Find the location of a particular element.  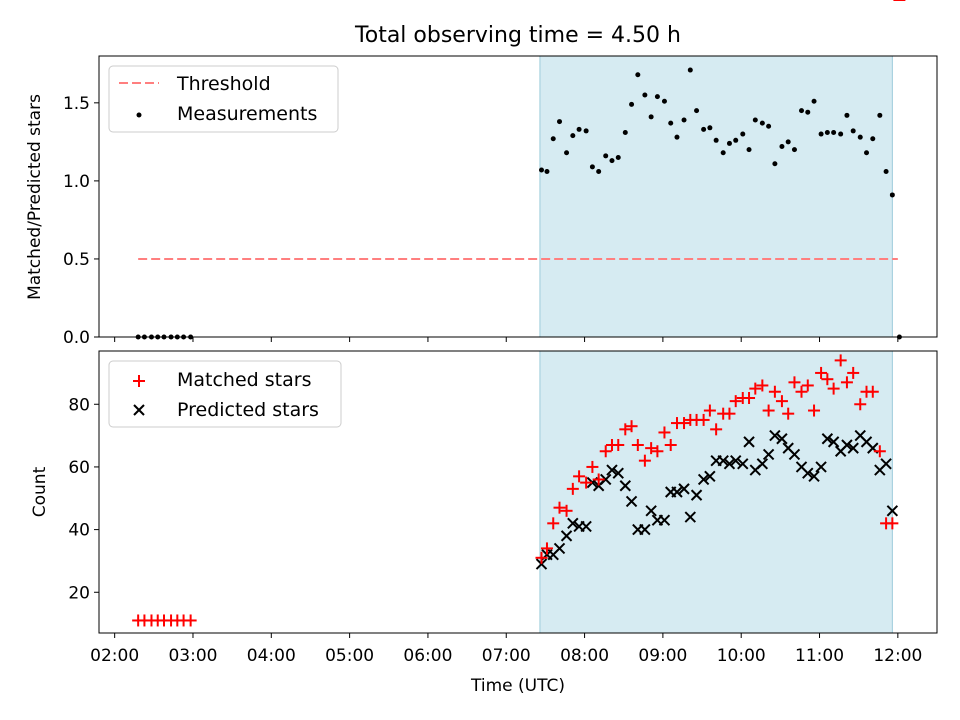

bottom-x-tick-label: 10:00 is located at coordinates (741, 656).